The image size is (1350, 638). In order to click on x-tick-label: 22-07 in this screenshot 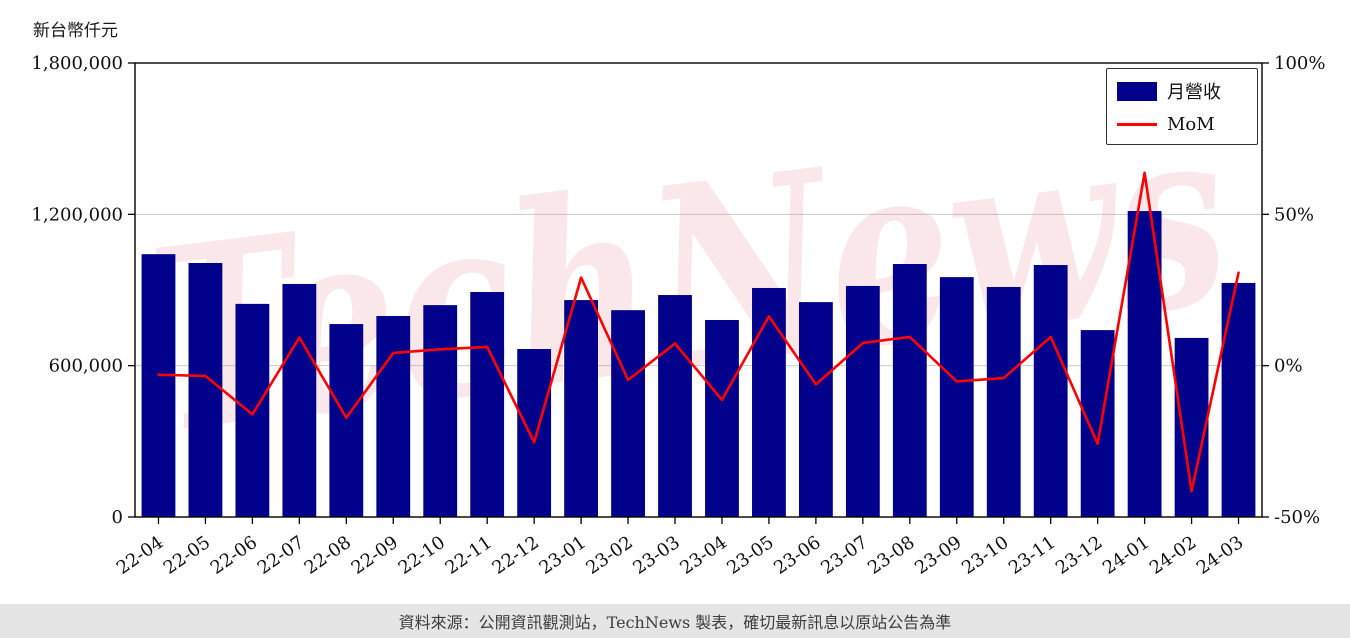, I will do `click(281, 555)`.